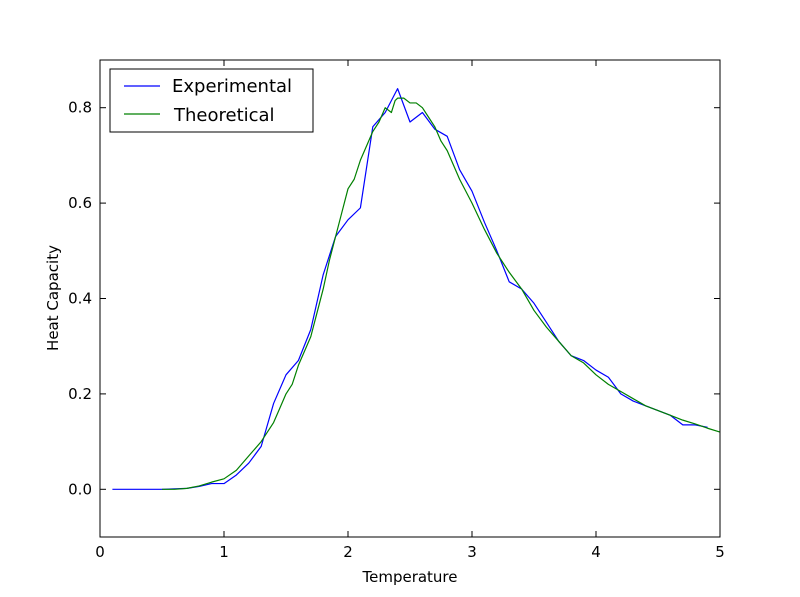 The image size is (800, 597). What do you see at coordinates (409, 577) in the screenshot?
I see `x-axis-label: Temperature` at bounding box center [409, 577].